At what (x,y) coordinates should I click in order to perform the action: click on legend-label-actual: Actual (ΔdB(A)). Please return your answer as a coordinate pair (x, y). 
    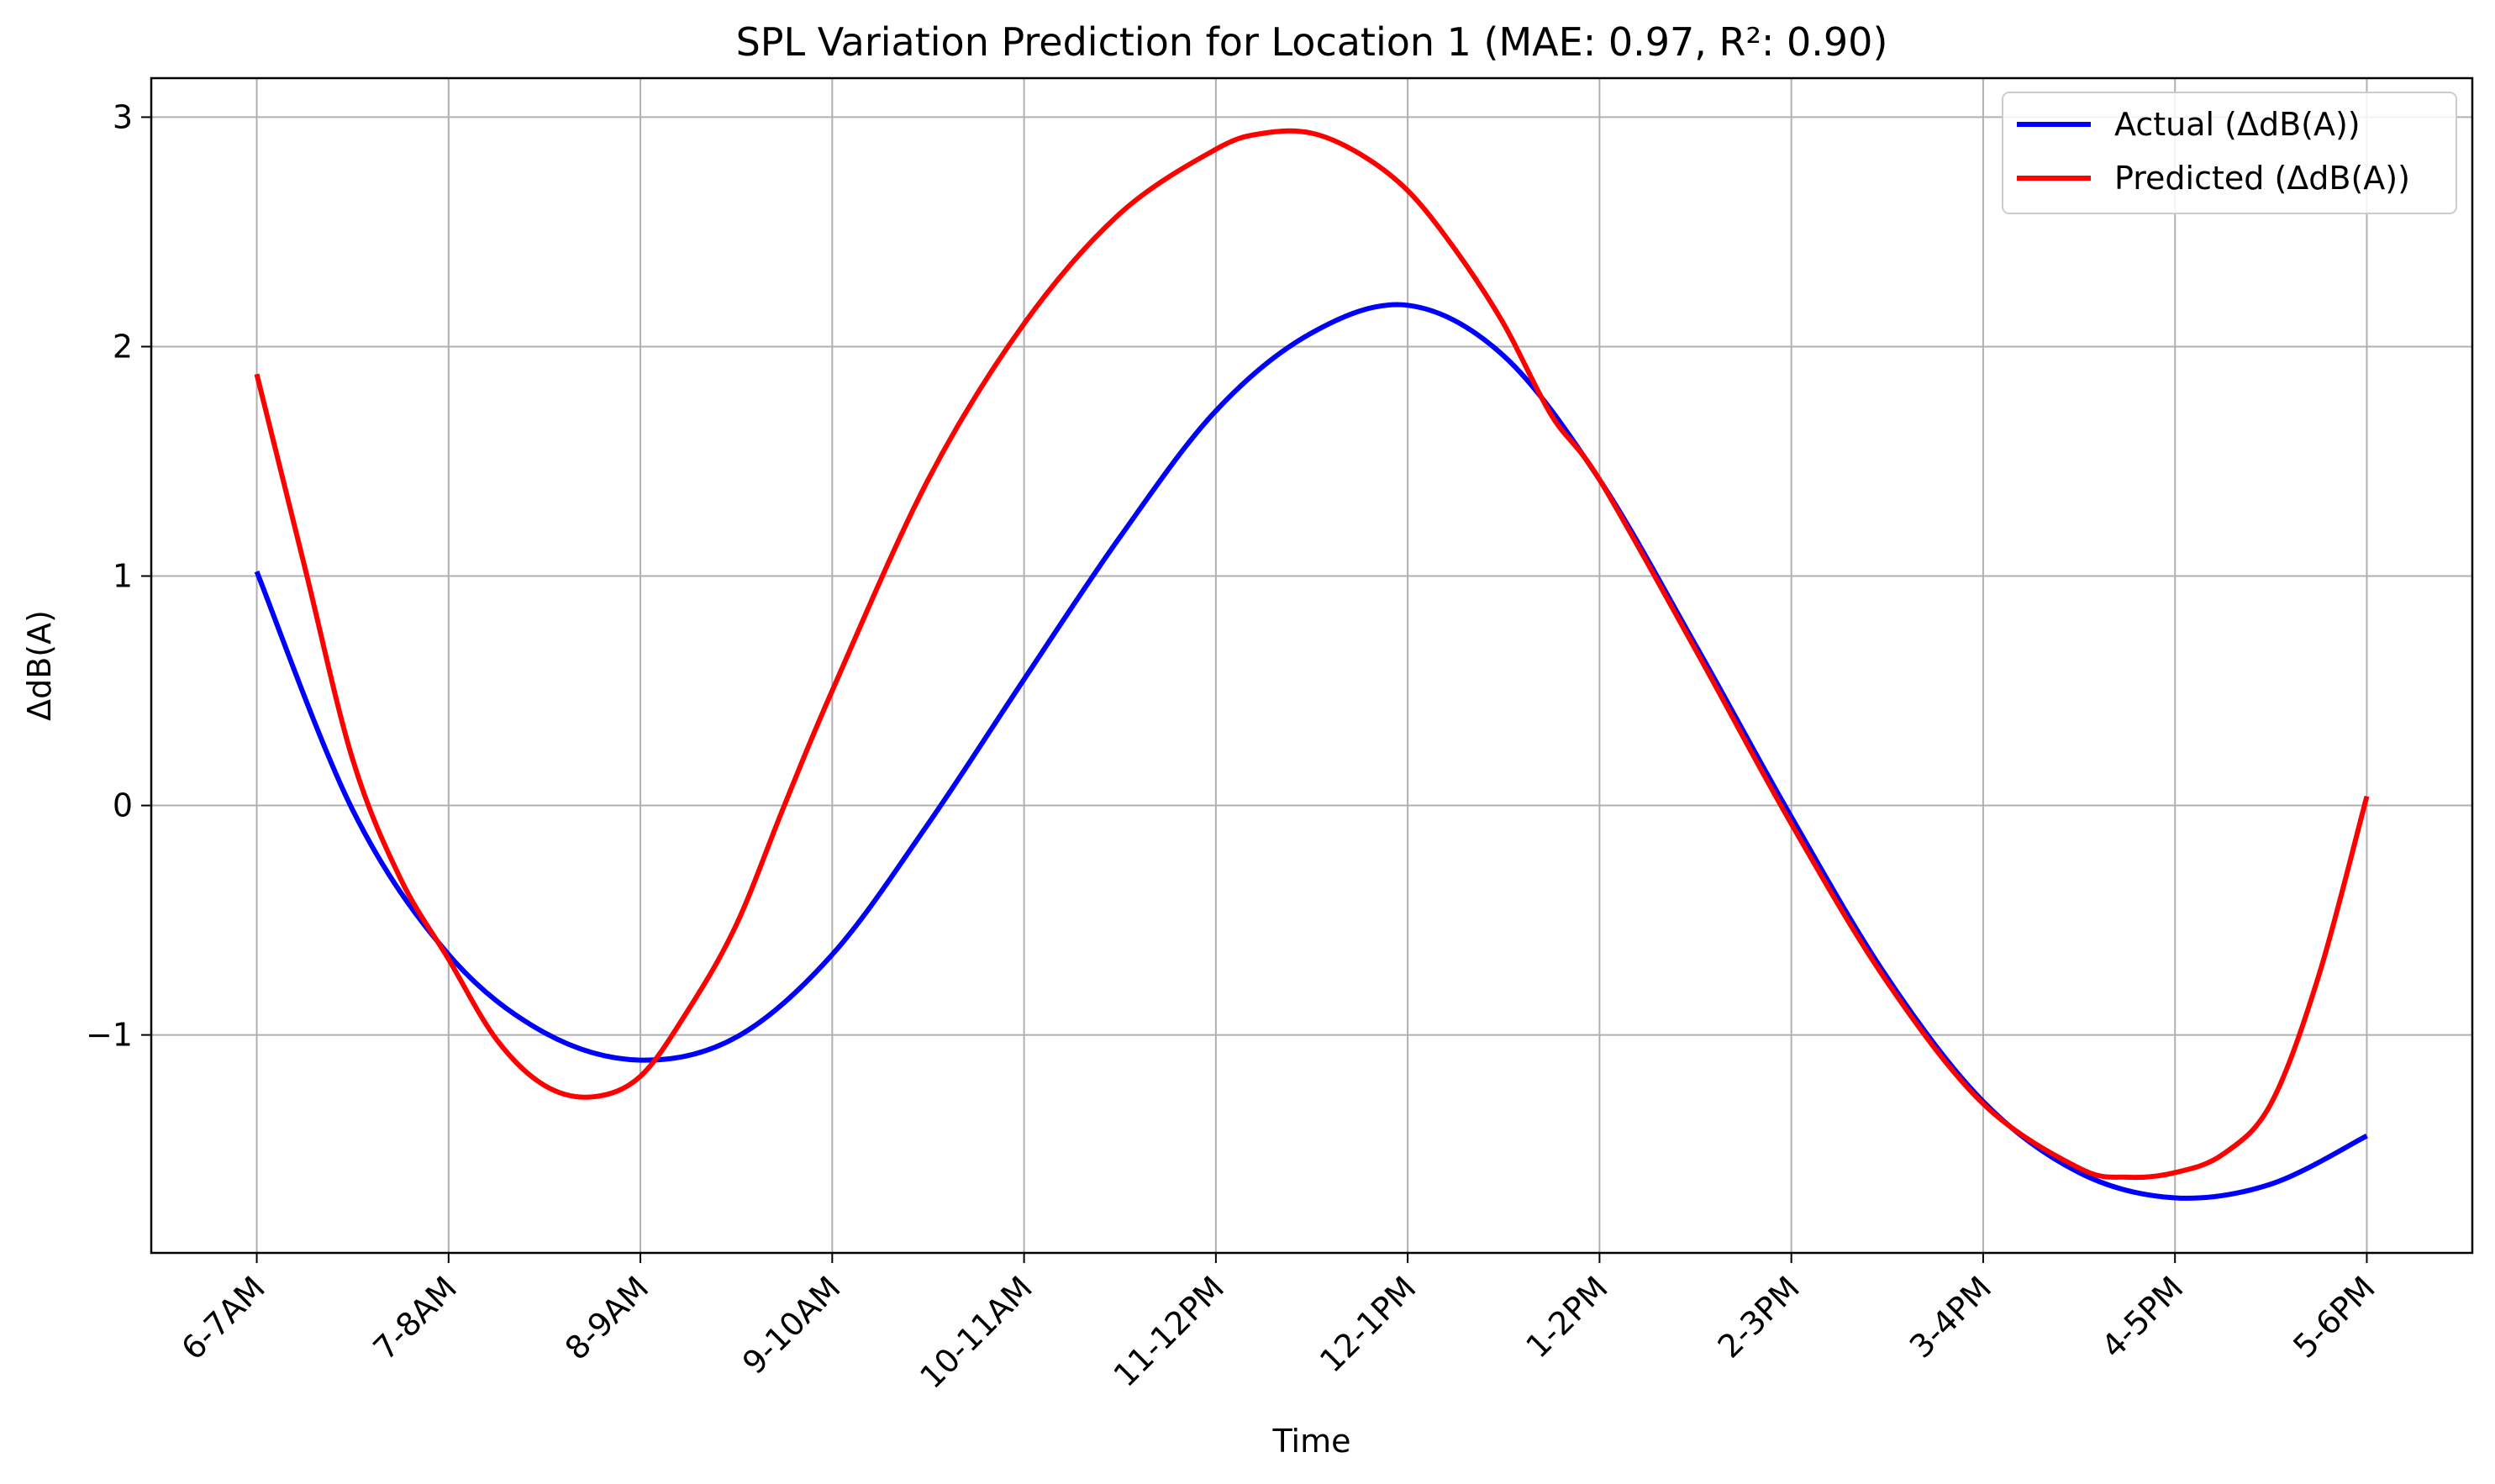
    Looking at the image, I should click on (2237, 125).